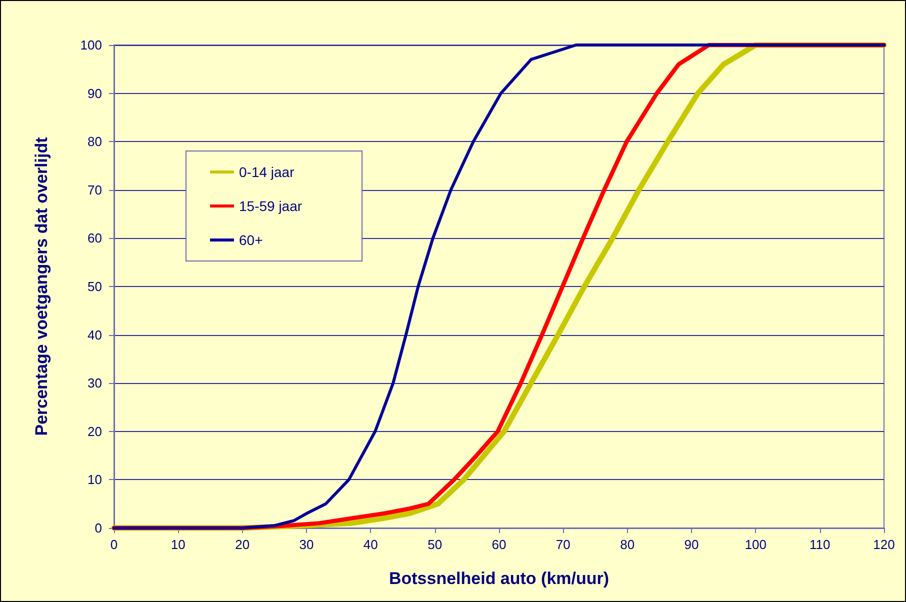 The height and width of the screenshot is (602, 906). What do you see at coordinates (95, 334) in the screenshot?
I see `y-tick-label: 40` at bounding box center [95, 334].